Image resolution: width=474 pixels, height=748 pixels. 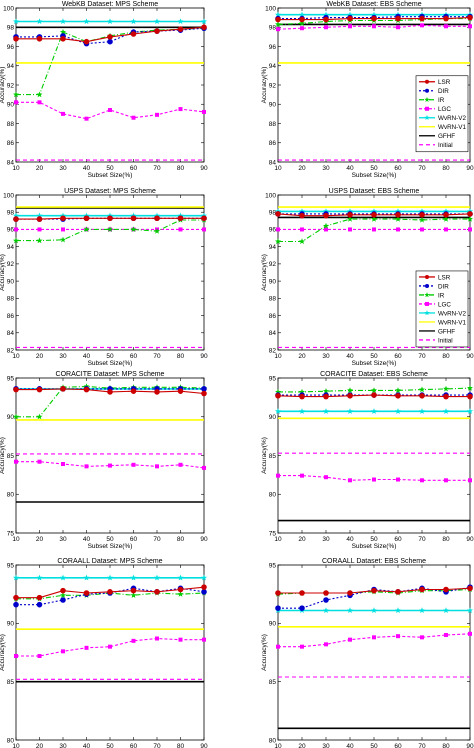 What do you see at coordinates (446, 136) in the screenshot?
I see `legend-label: GFHF` at bounding box center [446, 136].